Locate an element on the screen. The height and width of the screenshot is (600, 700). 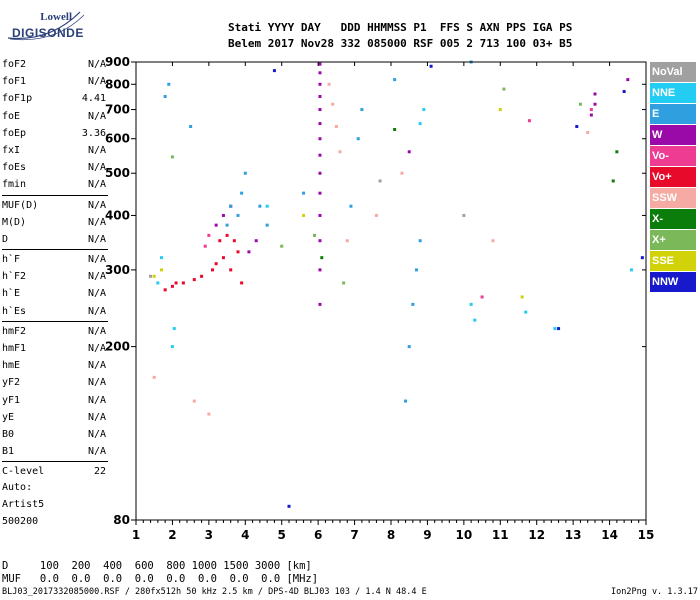
polarization-legend: NoVal NNE E W Vo- Vo+ SSW X- X+ SSE NNW is located at coordinates (673, 177).